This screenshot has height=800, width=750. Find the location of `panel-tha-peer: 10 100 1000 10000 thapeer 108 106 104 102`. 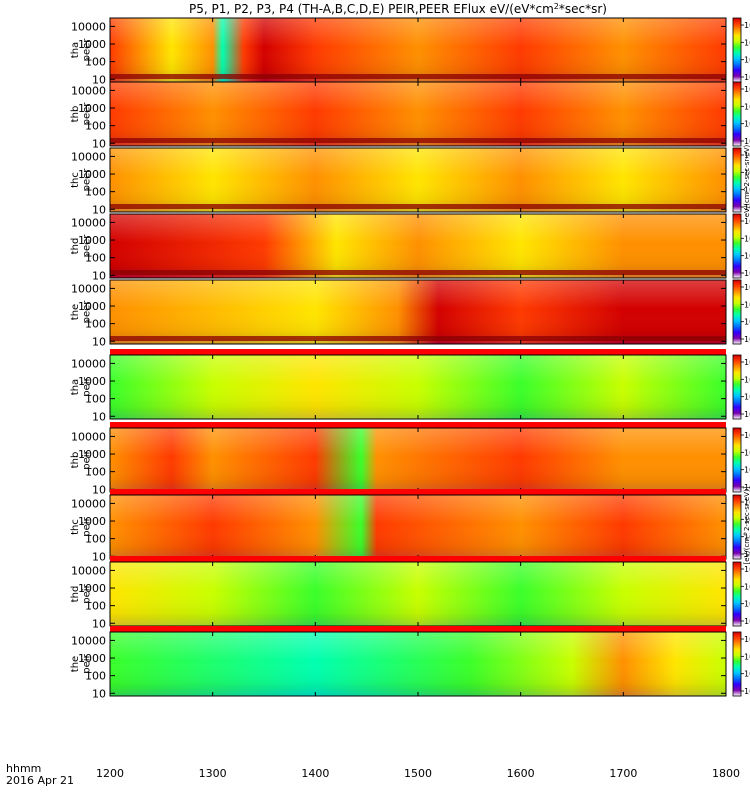

panel-tha-peer: 10 100 1000 10000 thapeer 108 106 104 102 is located at coordinates (410, 51).